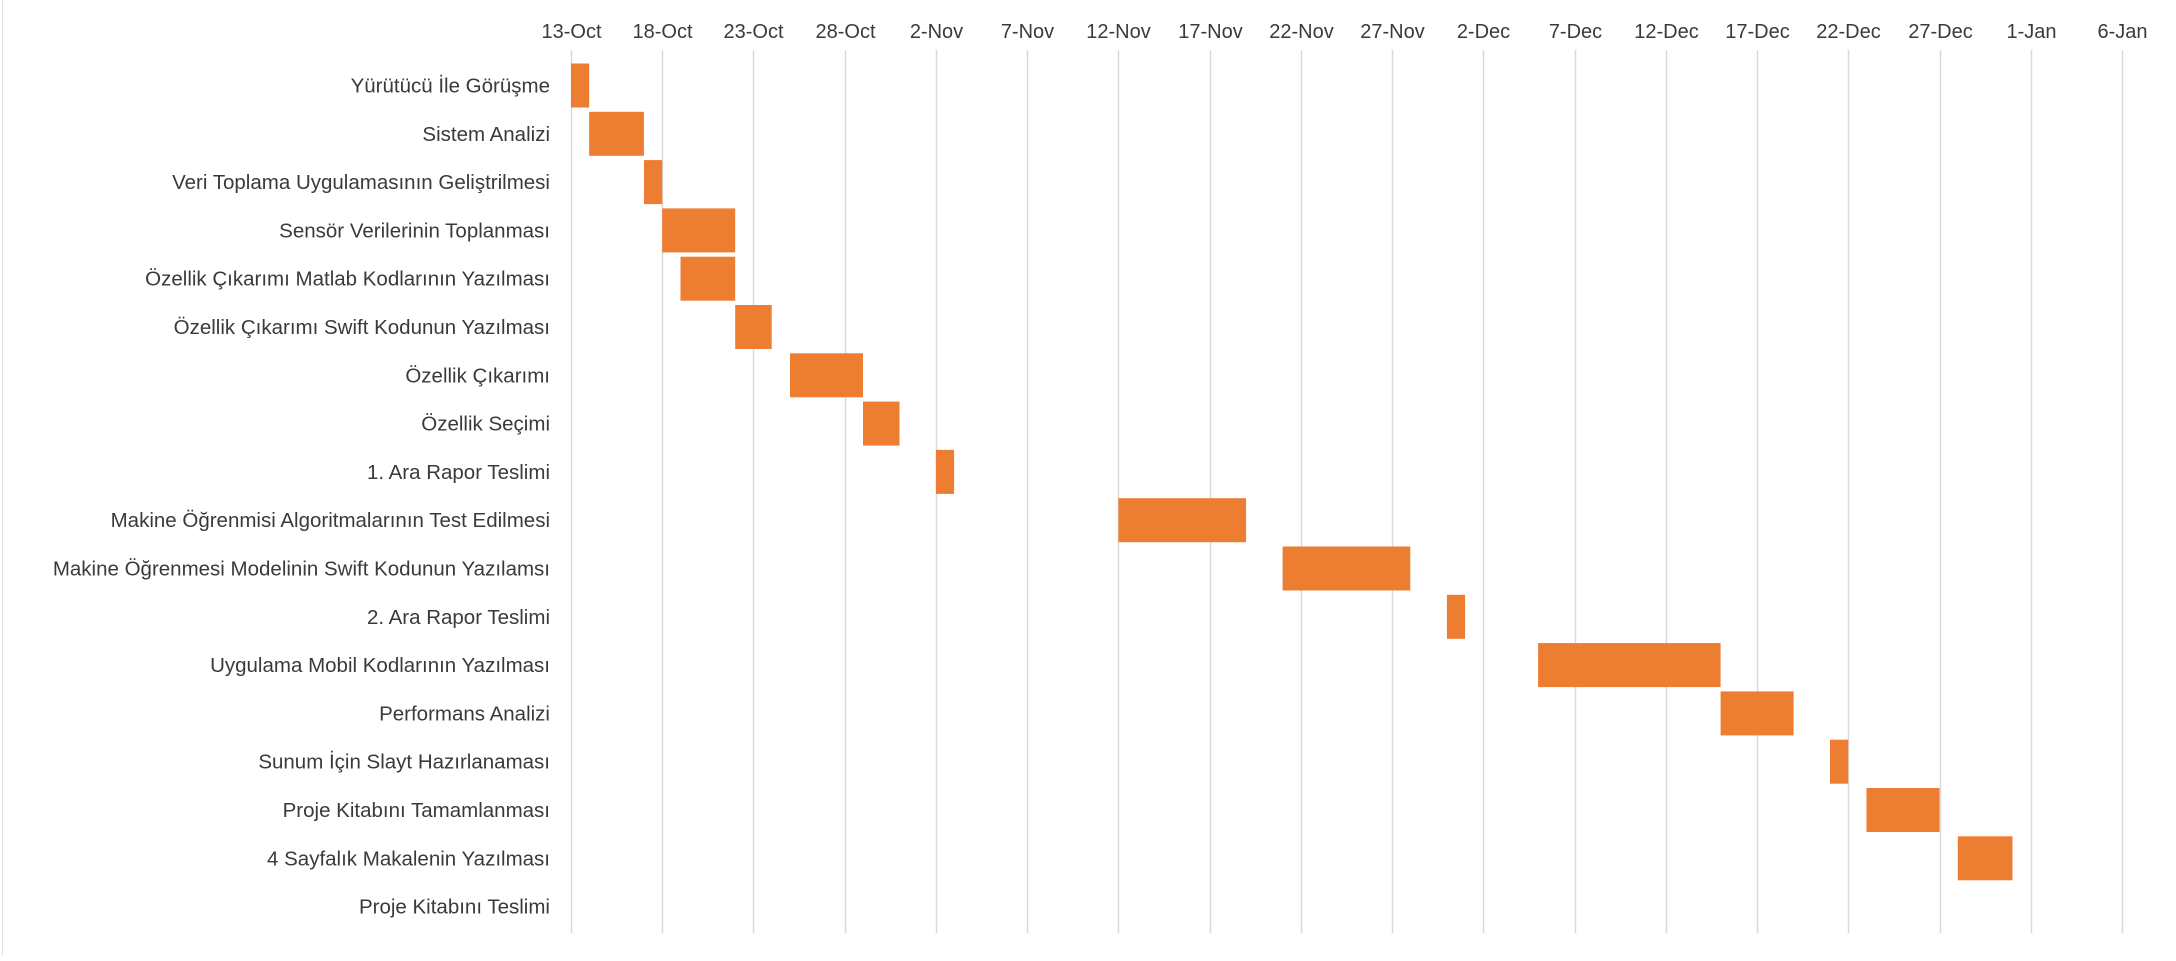 This screenshot has height=961, width=2176. Describe the element at coordinates (450, 86) in the screenshot. I see `task-label: Yürütücü İle Görüşme` at that location.